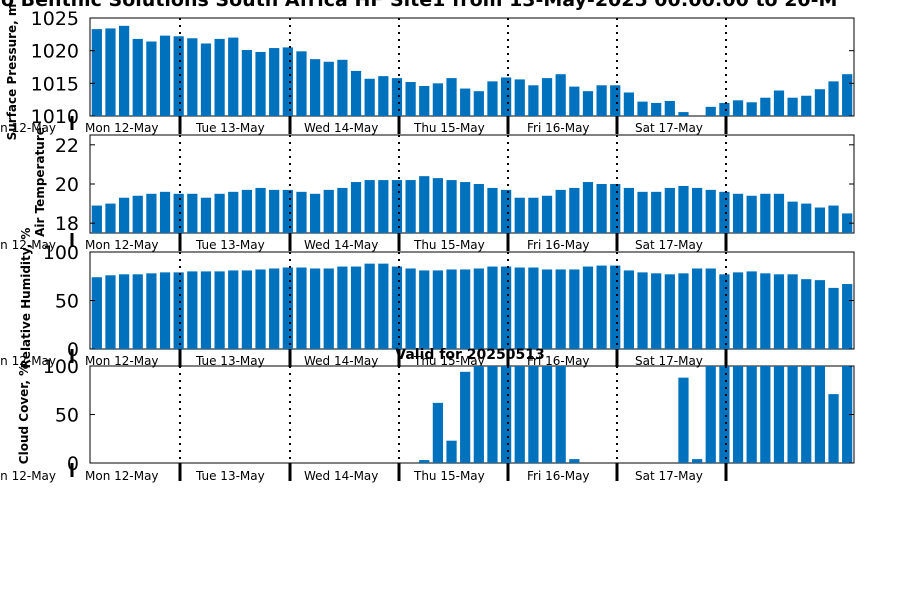 This screenshot has height=600, width=900. Describe the element at coordinates (26, 298) in the screenshot. I see `y-axis-label: Relative Humidity, %` at that location.